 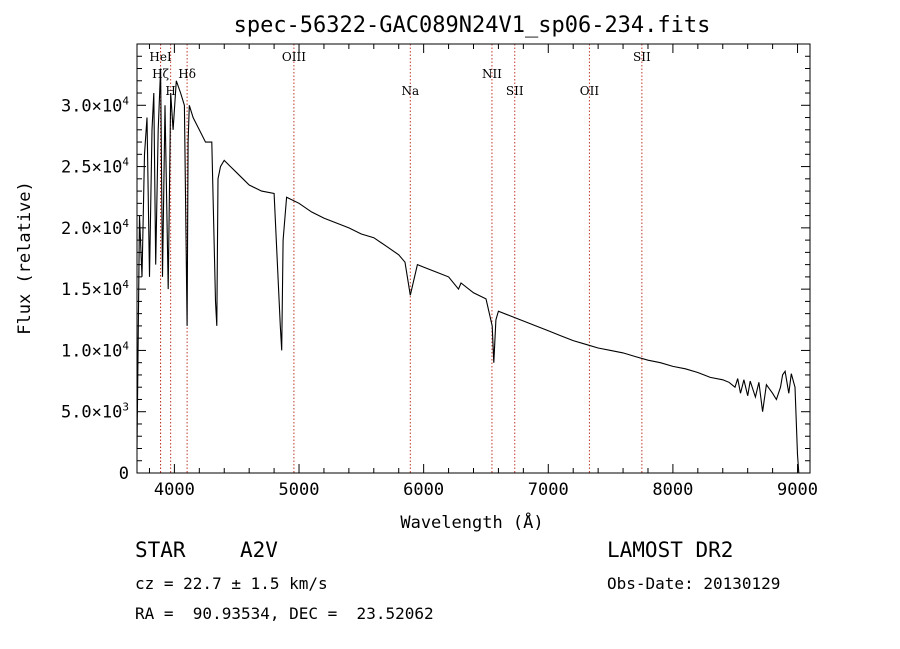 I want to click on spectral-subclass: A2V, so click(x=259, y=550).